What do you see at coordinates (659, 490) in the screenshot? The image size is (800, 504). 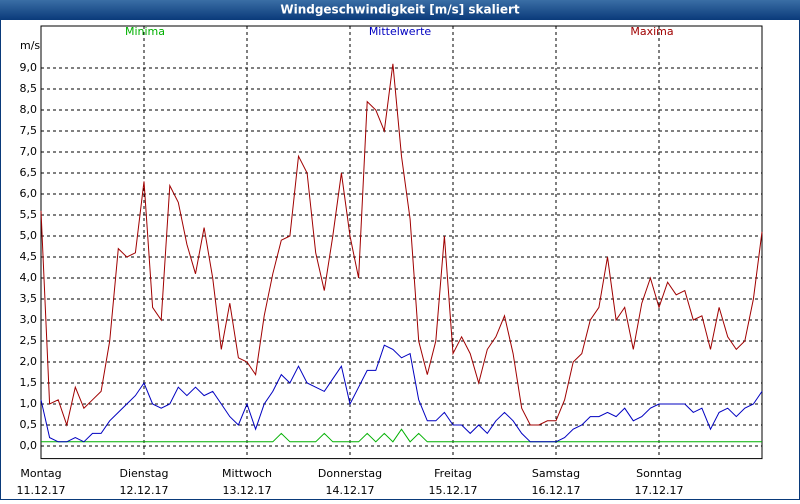 I see `x-tick-date: 17.12.17` at bounding box center [659, 490].